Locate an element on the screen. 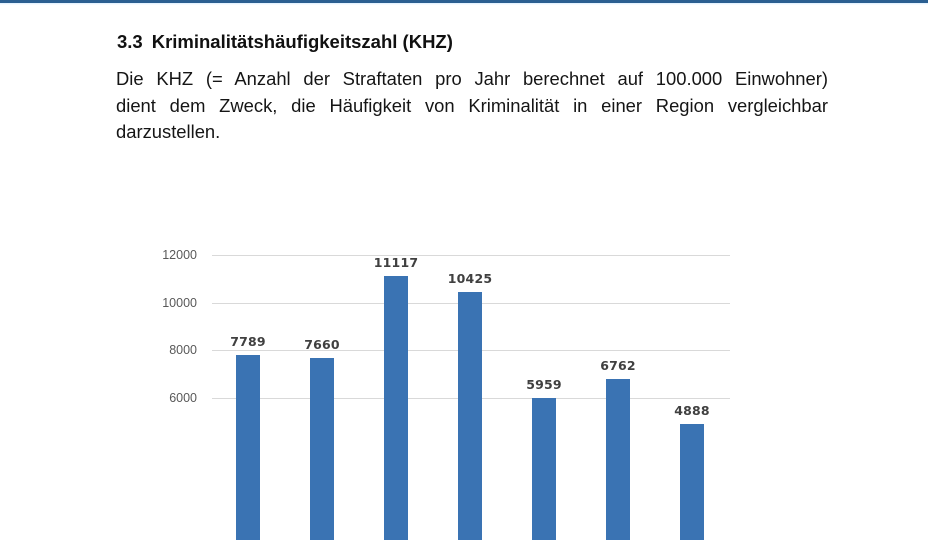 Image resolution: width=928 pixels, height=540 pixels. section-number: 3.3 is located at coordinates (130, 41).